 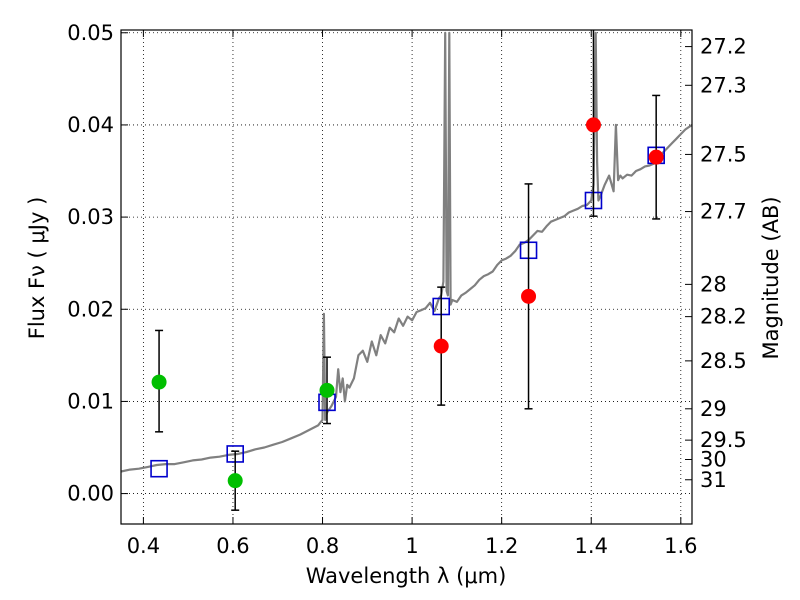 What do you see at coordinates (90, 494) in the screenshot?
I see `y-tick-label: 0.00` at bounding box center [90, 494].